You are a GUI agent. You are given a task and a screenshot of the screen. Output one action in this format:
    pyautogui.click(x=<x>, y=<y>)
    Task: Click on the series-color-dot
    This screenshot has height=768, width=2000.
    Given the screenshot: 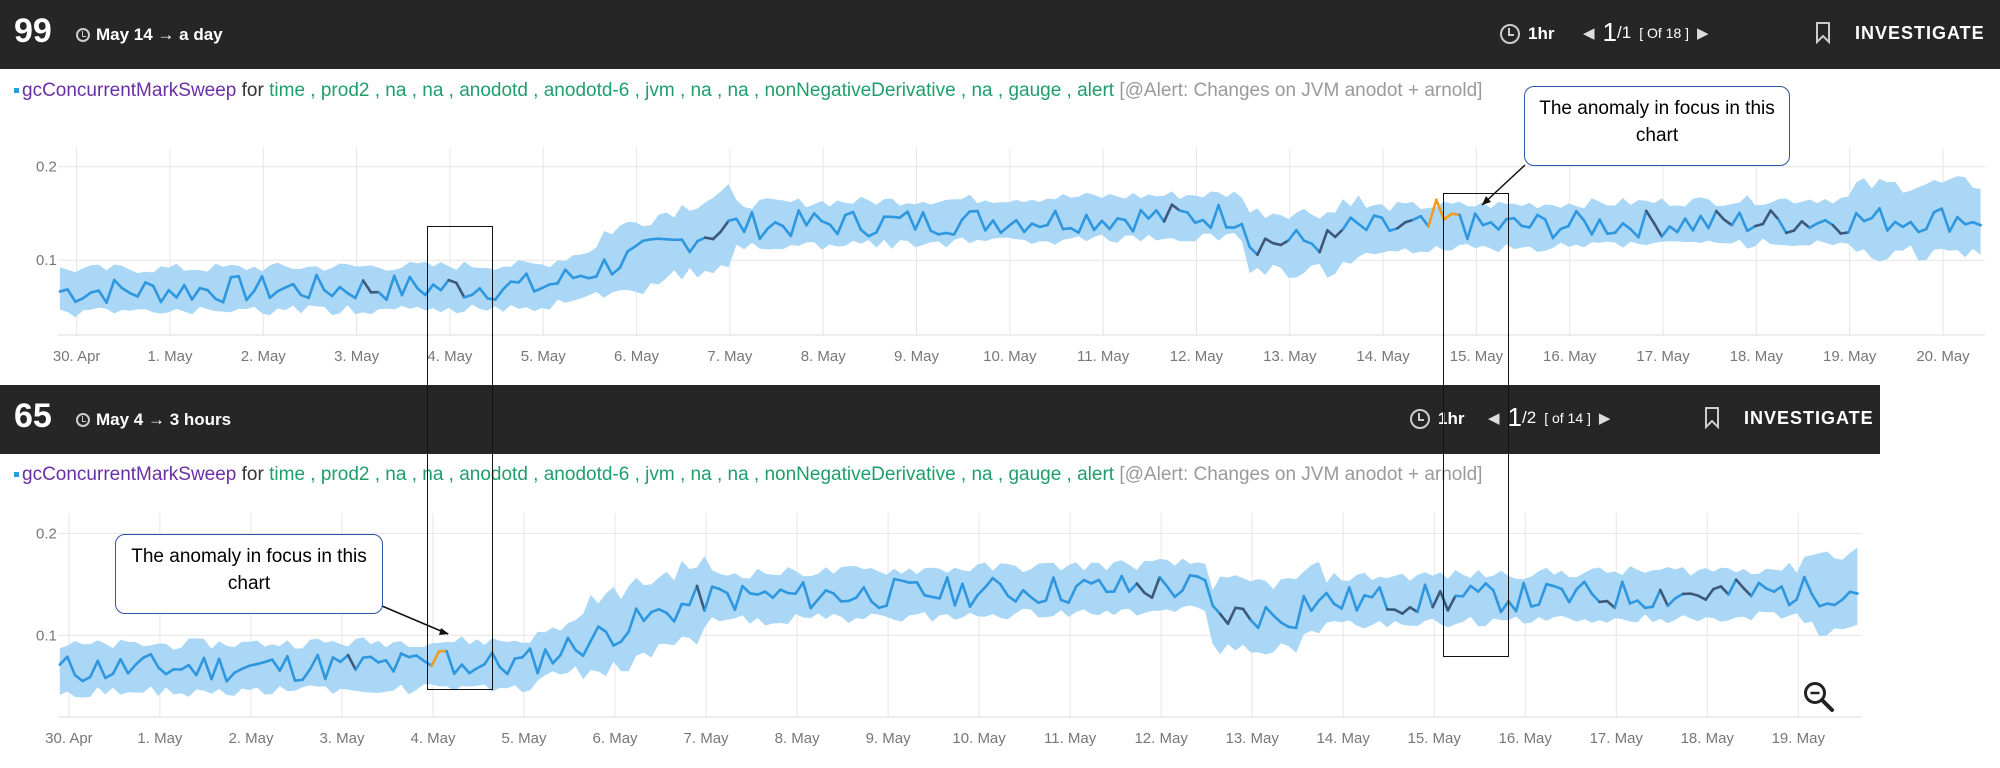 What is the action you would take?
    pyautogui.click(x=16, y=475)
    